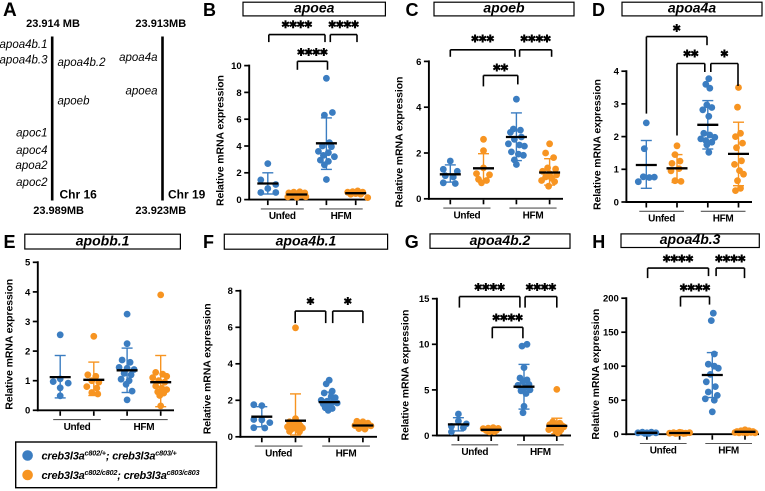 This screenshot has height=491, width=765. I want to click on svg-text: 23.923MB, so click(160, 211).